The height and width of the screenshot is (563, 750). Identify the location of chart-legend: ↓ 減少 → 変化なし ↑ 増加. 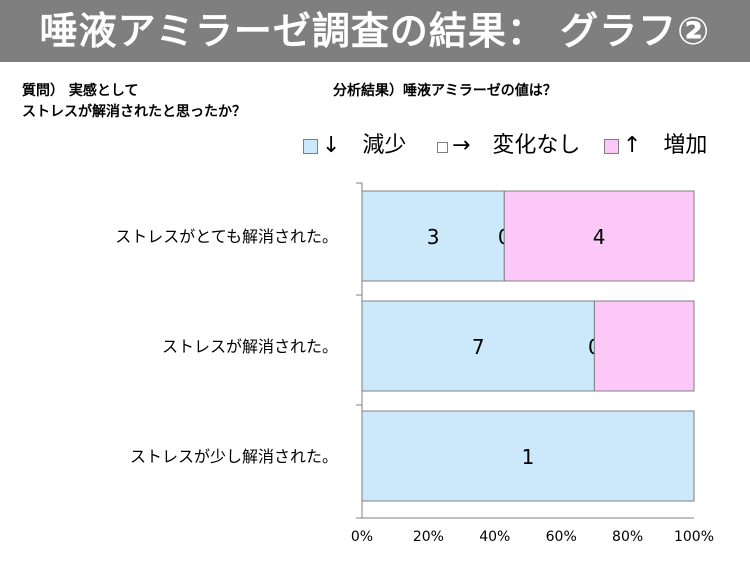
(375, 146).